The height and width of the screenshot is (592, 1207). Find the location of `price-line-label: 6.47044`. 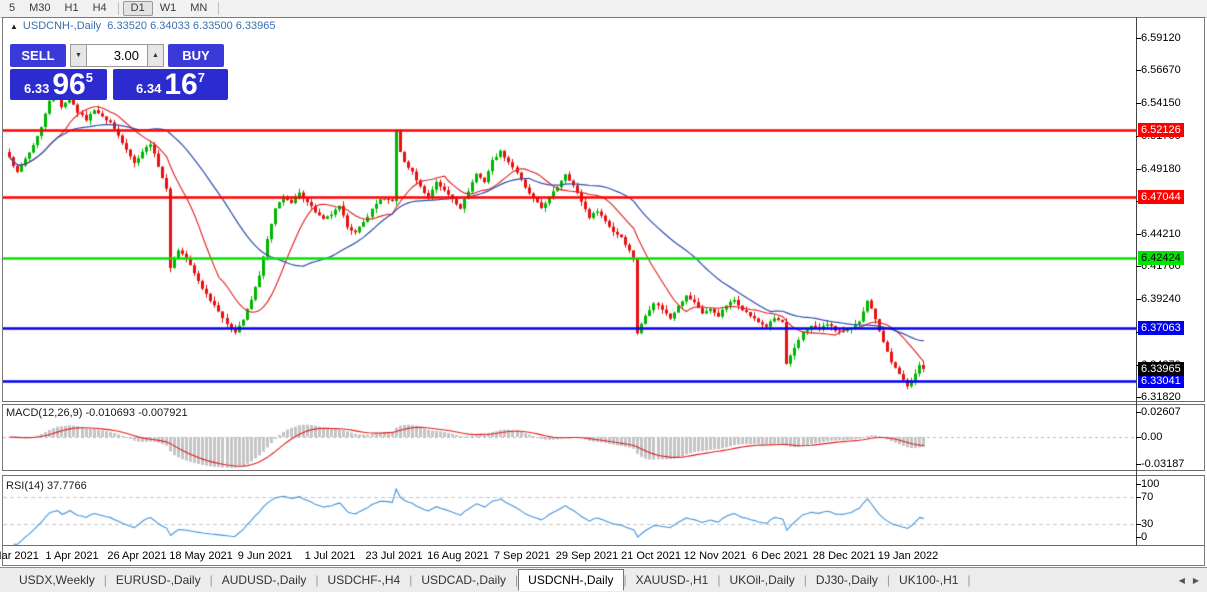

price-line-label: 6.47044 is located at coordinates (1161, 197).